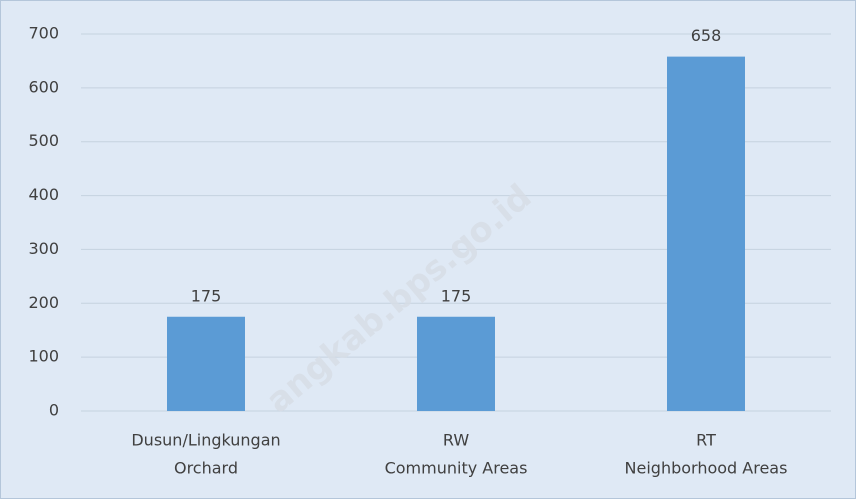 The width and height of the screenshot is (856, 499). Describe the element at coordinates (43, 140) in the screenshot. I see `y-tick-label: 500` at that location.